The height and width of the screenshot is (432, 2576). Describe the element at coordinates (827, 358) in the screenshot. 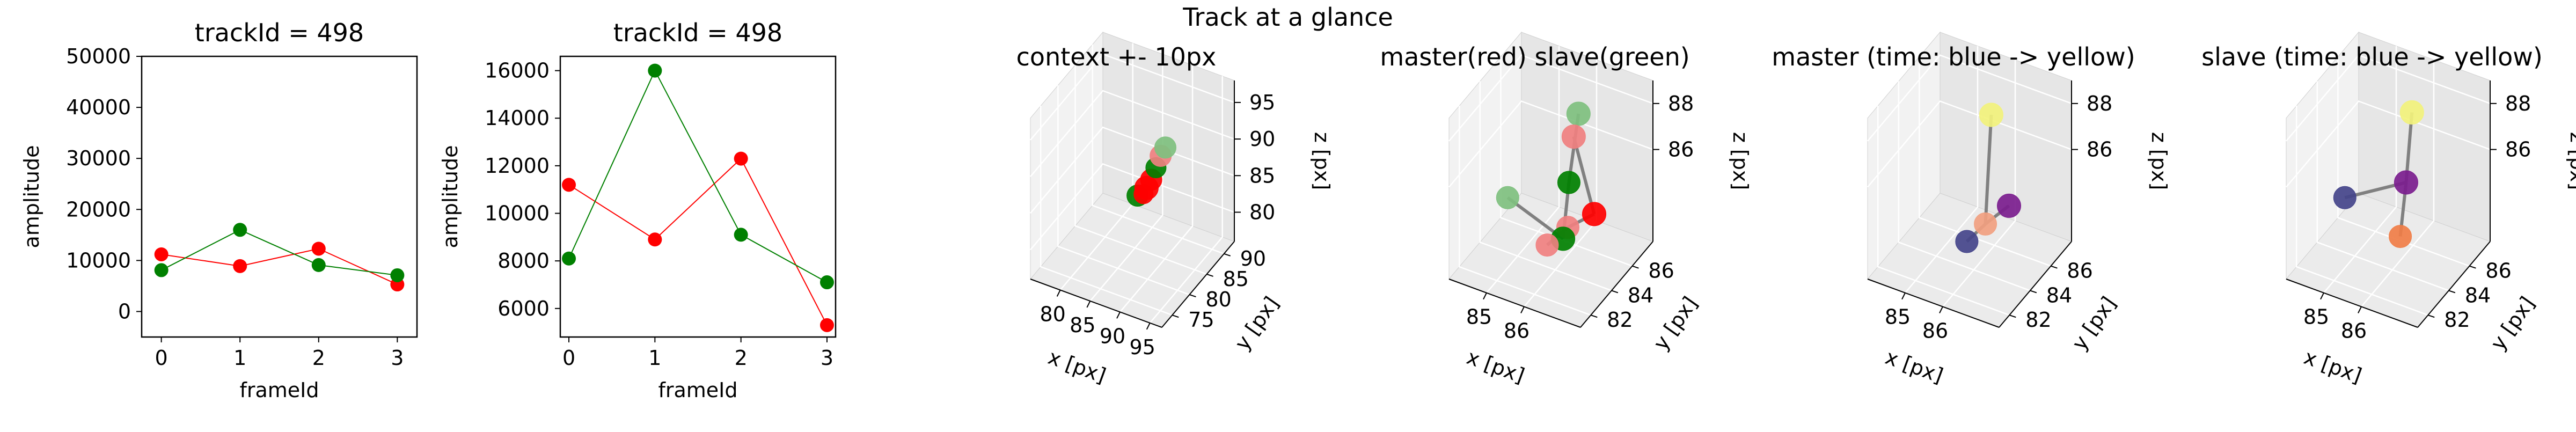

I see `x-tick-label: 3` at that location.